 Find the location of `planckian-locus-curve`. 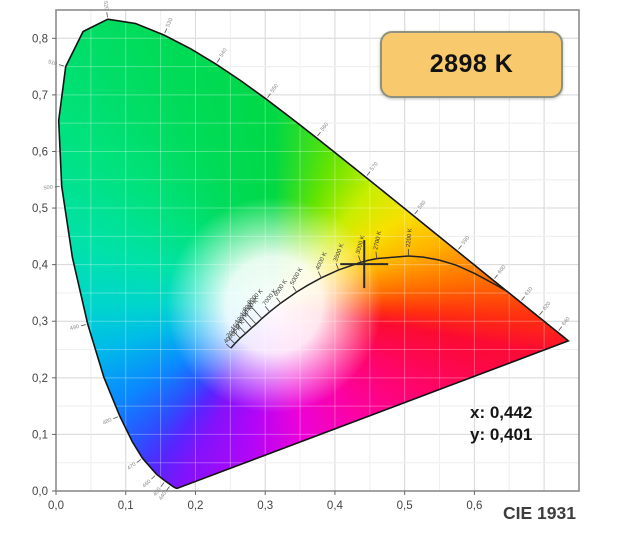

planckian-locus-curve is located at coordinates (369, 302).